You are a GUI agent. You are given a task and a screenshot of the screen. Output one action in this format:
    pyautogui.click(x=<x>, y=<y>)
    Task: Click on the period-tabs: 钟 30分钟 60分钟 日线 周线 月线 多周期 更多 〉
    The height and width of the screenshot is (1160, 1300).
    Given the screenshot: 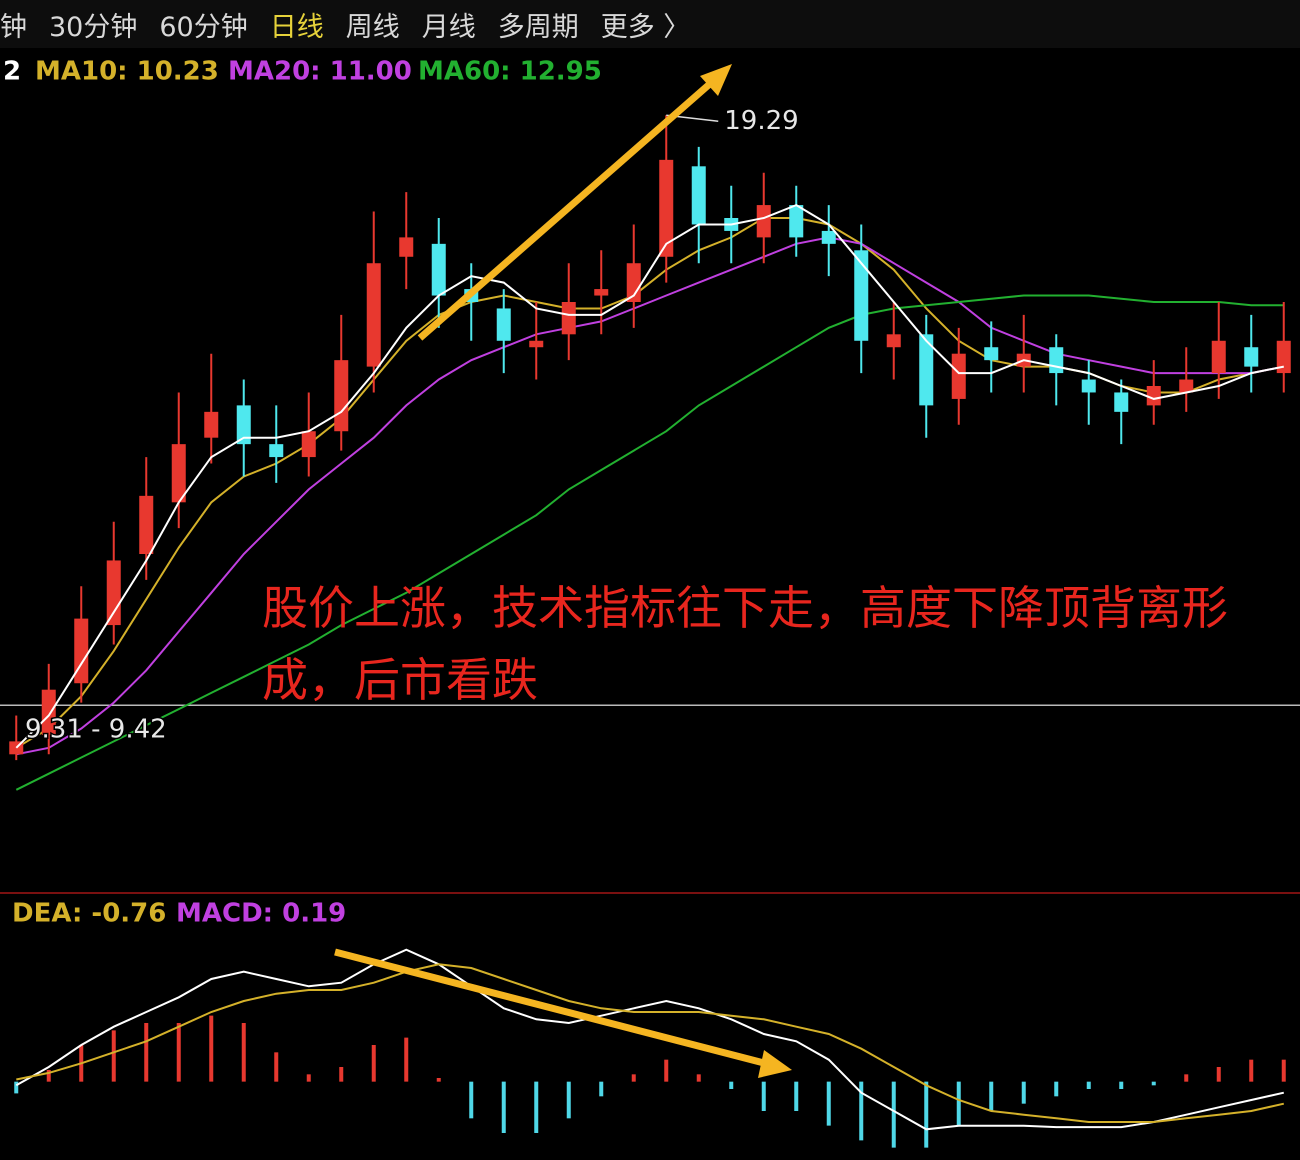 What is the action you would take?
    pyautogui.click(x=650, y=24)
    